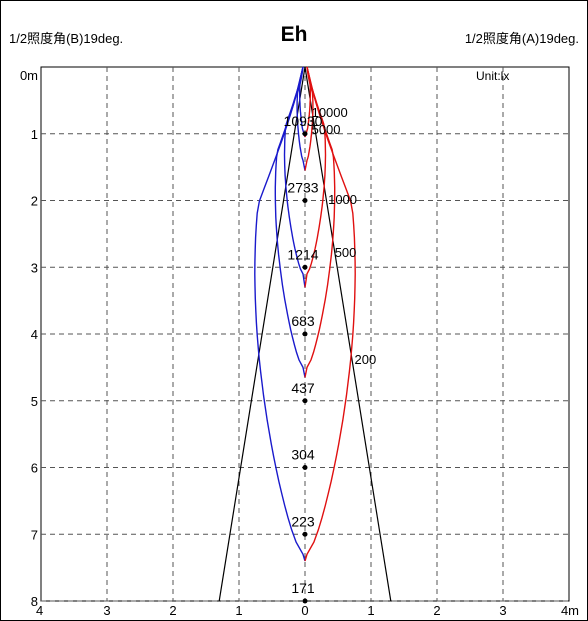  I want to click on isolux-contour-b, so click(280, 314).